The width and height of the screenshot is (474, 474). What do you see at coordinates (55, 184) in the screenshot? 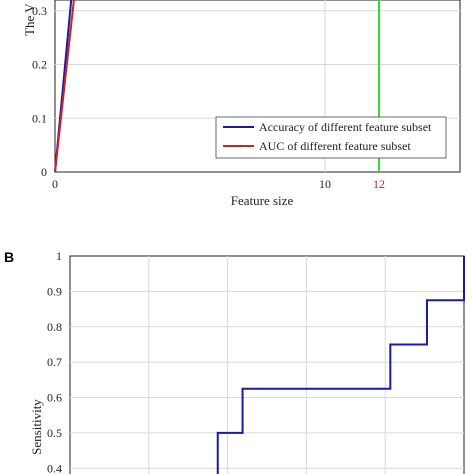
I see `x-tick-label: 0` at bounding box center [55, 184].